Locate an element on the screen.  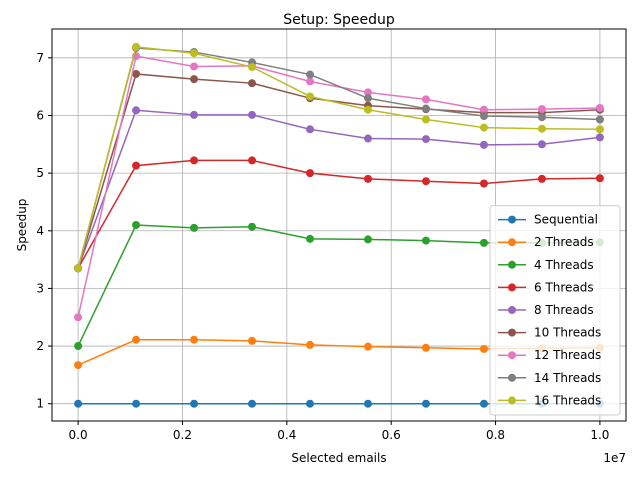
legend-label: 12 Threads is located at coordinates (567, 355).